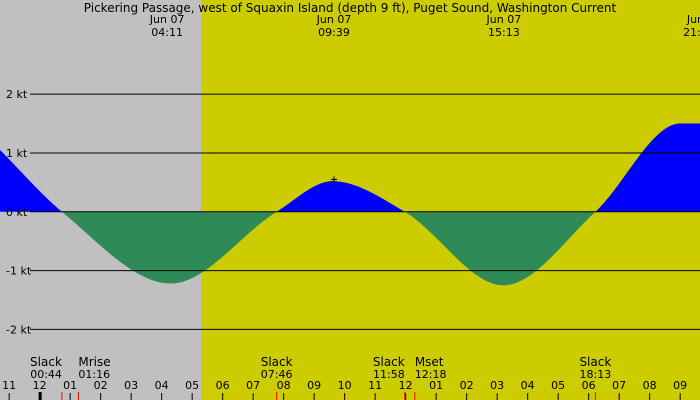  What do you see at coordinates (431, 374) in the screenshot?
I see `event-time: 12:18` at bounding box center [431, 374].